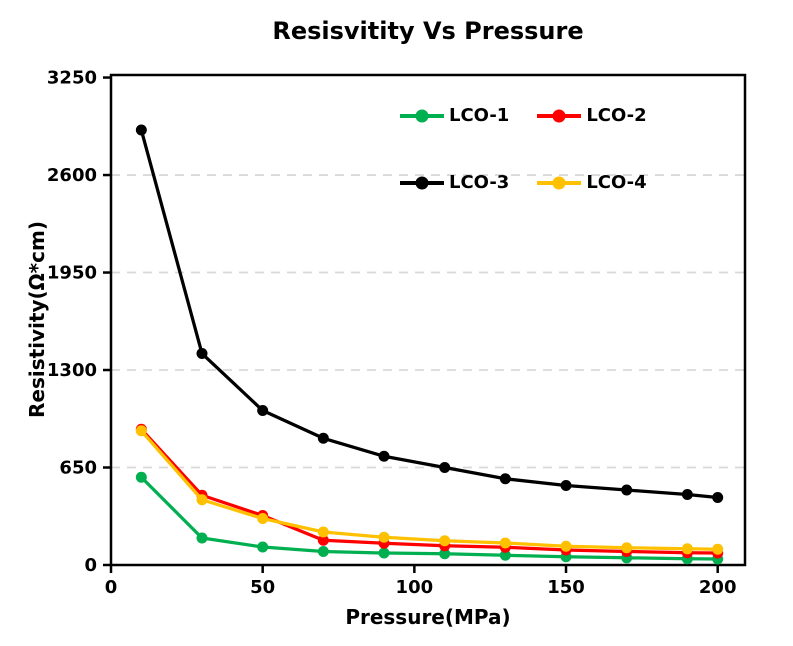 Image resolution: width=793 pixels, height=646 pixels. I want to click on x-axis-title: Pressure(MPa), so click(428, 617).